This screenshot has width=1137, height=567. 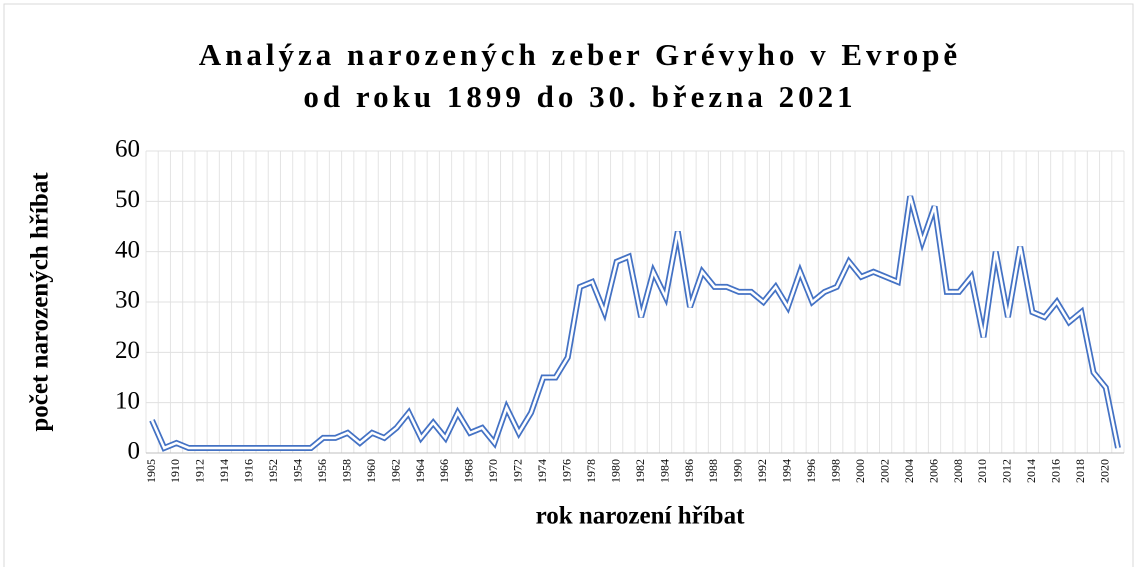 I want to click on y-tick-label: 30, so click(x=127, y=300).